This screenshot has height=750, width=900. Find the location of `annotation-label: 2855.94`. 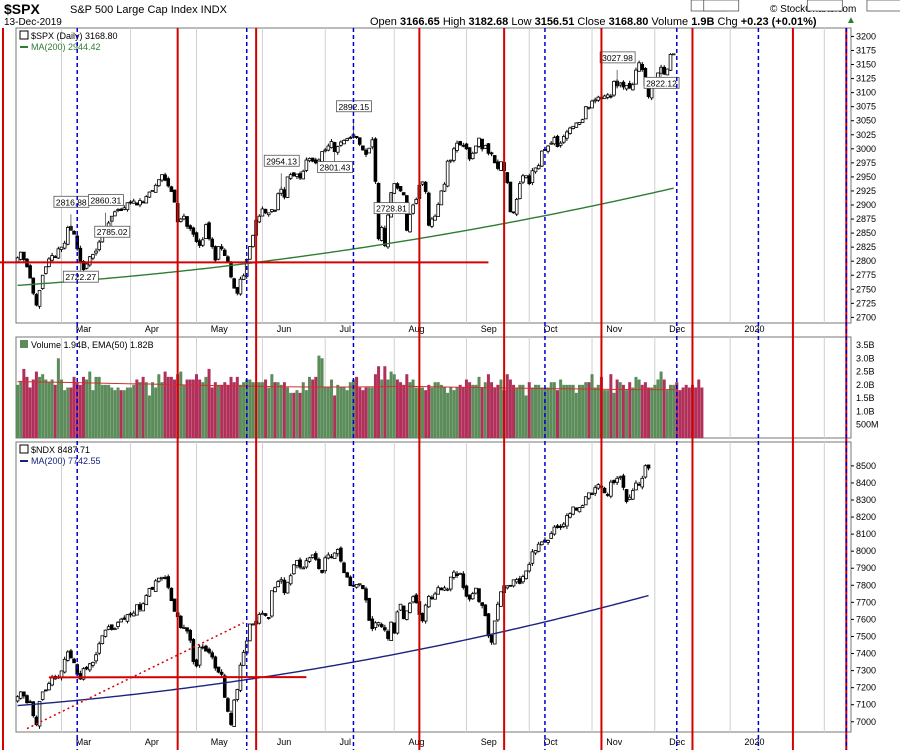

annotation-label: 2855.94 is located at coordinates (884, 1).